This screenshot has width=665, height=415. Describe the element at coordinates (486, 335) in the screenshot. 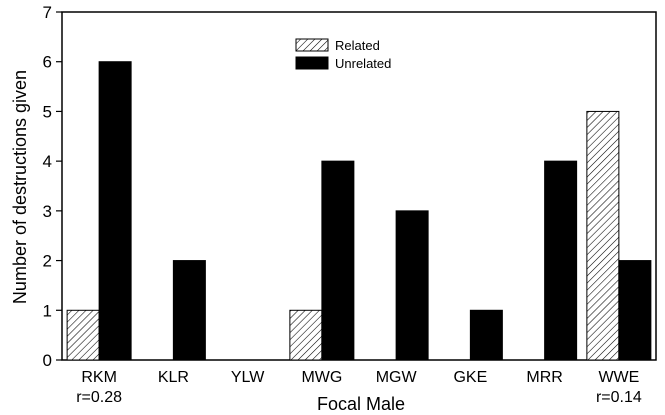

I see `bar-unrelated-gke` at that location.